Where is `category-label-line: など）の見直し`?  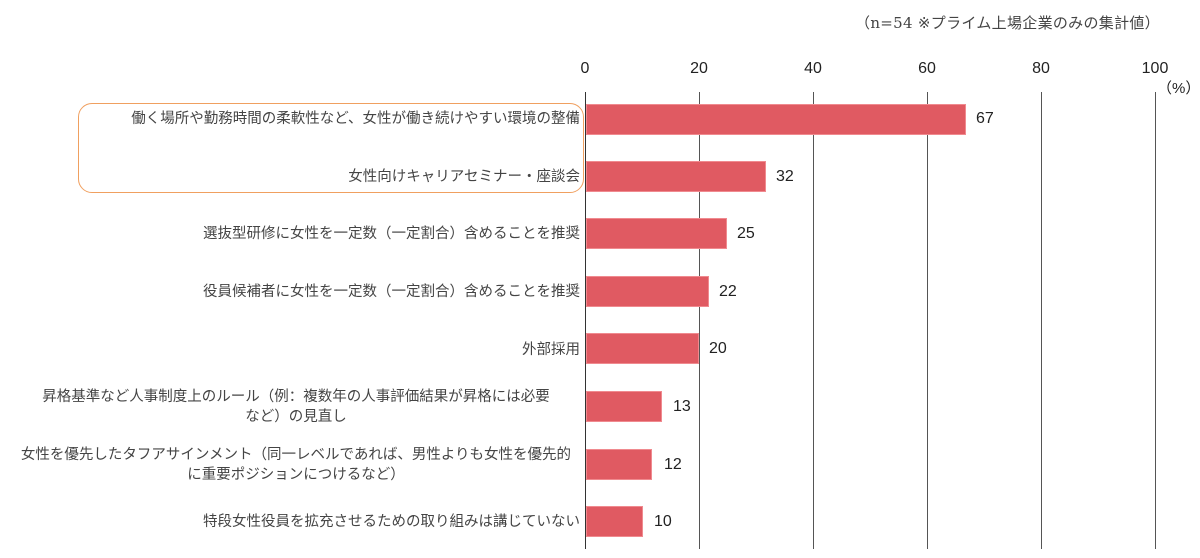 category-label-line: など）の見直し is located at coordinates (296, 417).